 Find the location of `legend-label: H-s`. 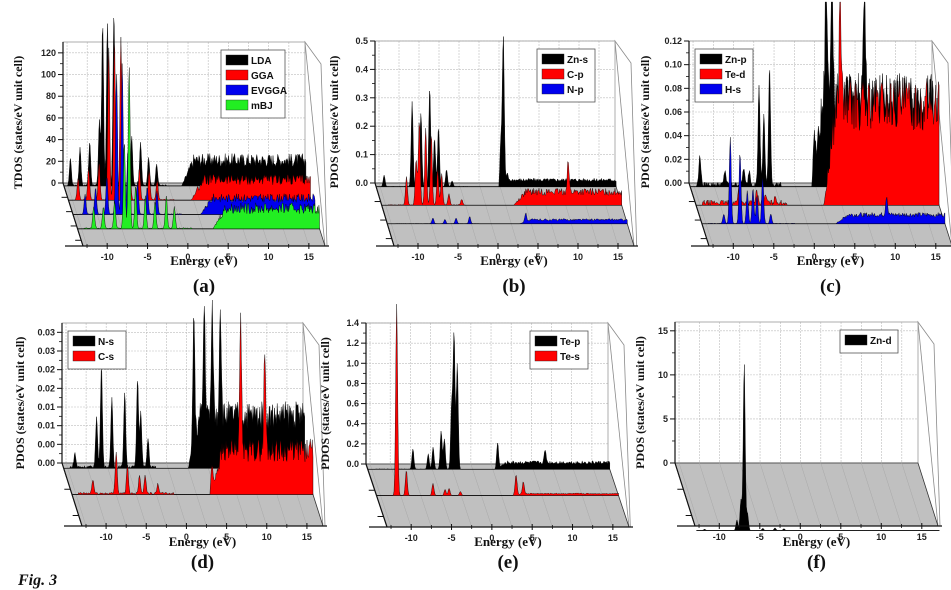

legend-label: H-s is located at coordinates (733, 90).